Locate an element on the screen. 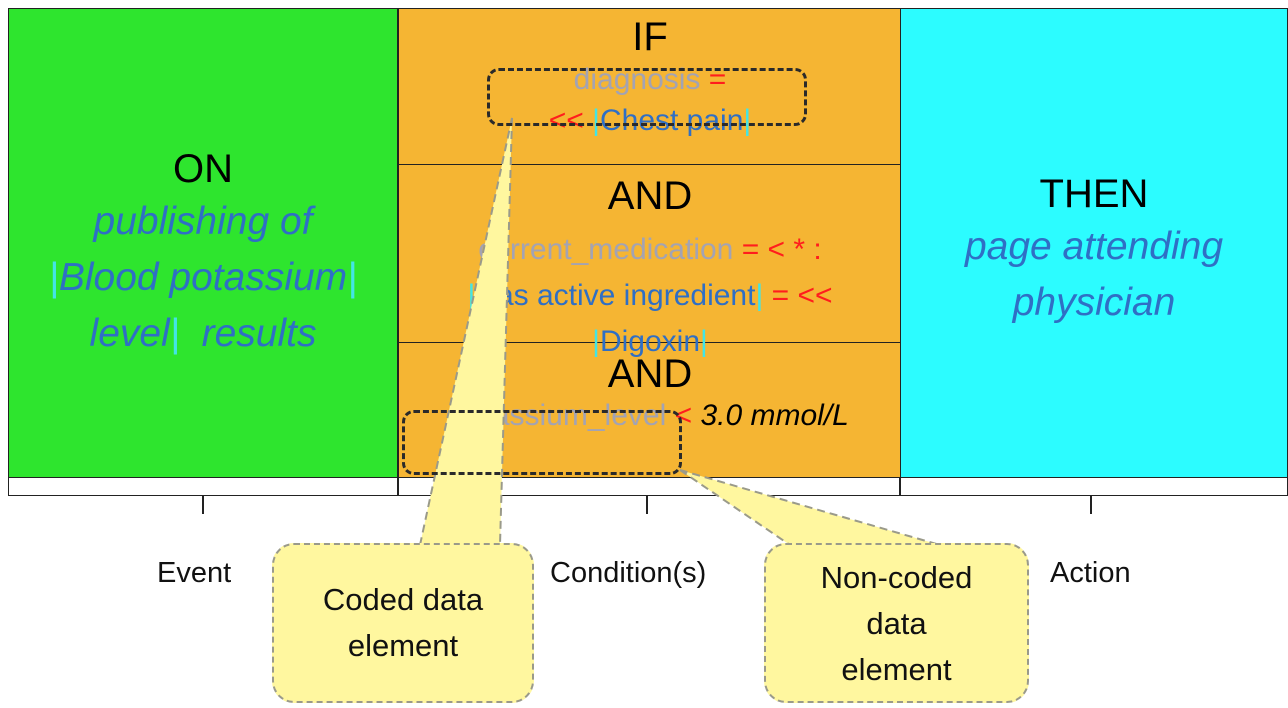 The width and height of the screenshot is (1288, 708). action-line-1: page attending is located at coordinates (1094, 246).